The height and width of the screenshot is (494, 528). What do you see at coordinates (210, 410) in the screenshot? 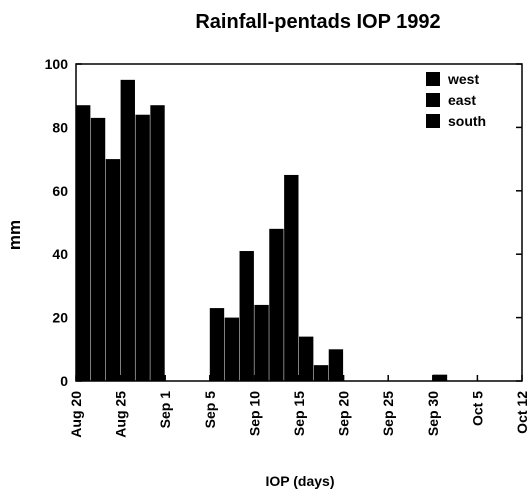
I see `x-tick-label: Sep 5` at bounding box center [210, 410].